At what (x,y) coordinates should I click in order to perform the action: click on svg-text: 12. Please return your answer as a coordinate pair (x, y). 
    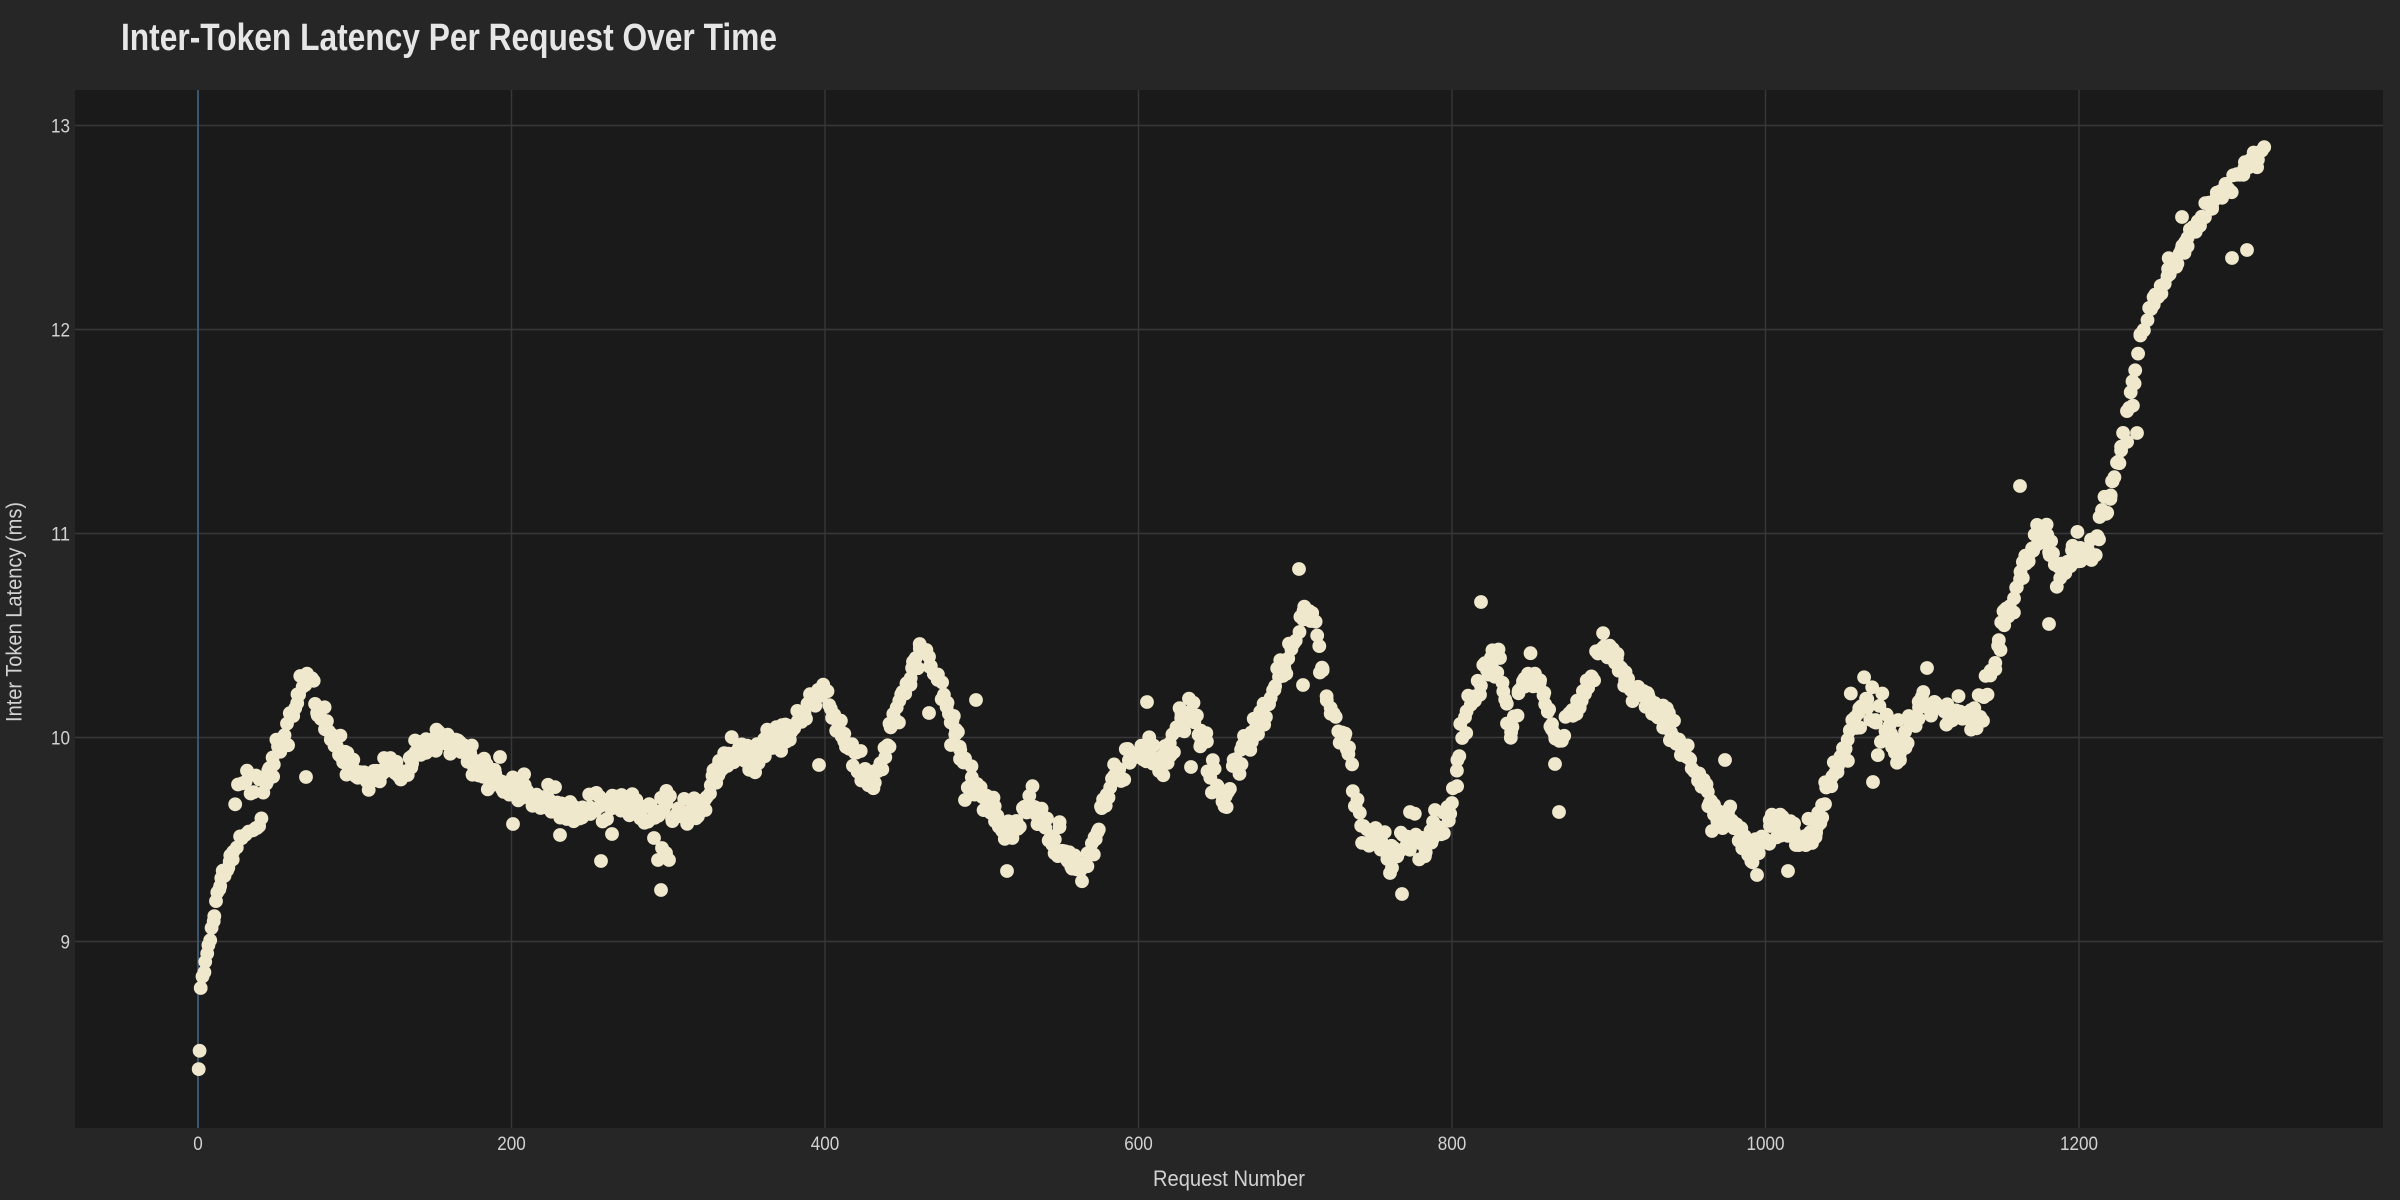
    Looking at the image, I should click on (60, 331).